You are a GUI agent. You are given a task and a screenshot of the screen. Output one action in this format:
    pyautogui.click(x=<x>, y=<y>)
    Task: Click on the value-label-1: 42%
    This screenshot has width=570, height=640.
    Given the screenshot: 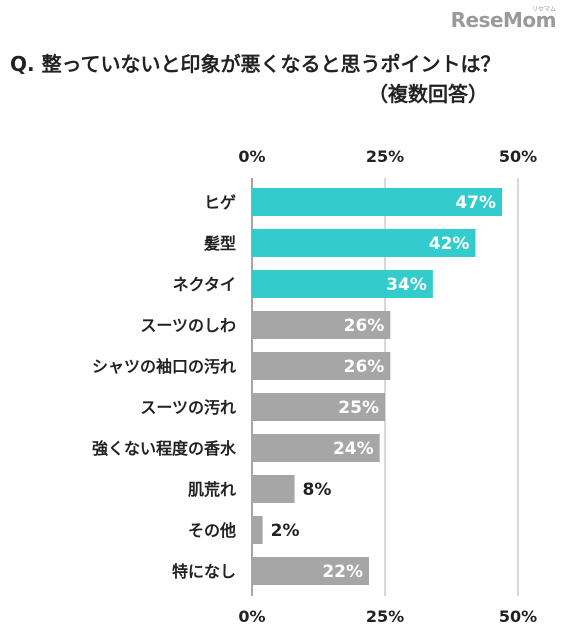 What is the action you would take?
    pyautogui.click(x=449, y=244)
    